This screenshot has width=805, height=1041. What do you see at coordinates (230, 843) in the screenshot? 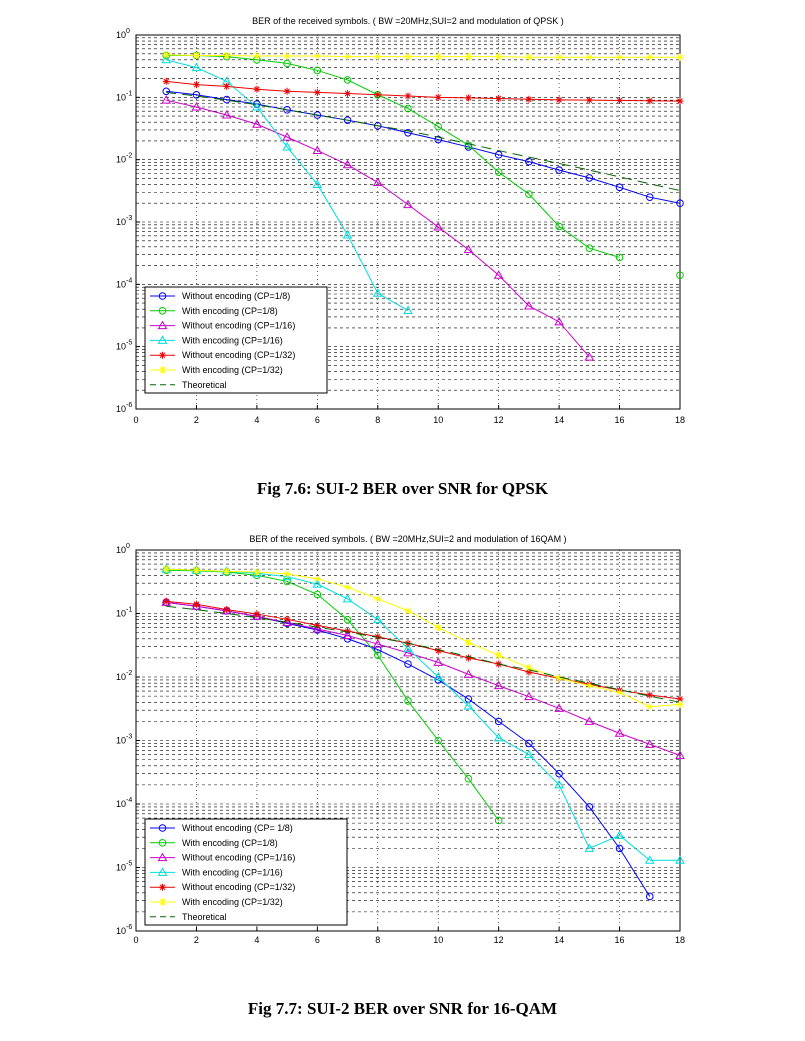
I see `legend-entry: With encoding (CP=1/8)` at bounding box center [230, 843].